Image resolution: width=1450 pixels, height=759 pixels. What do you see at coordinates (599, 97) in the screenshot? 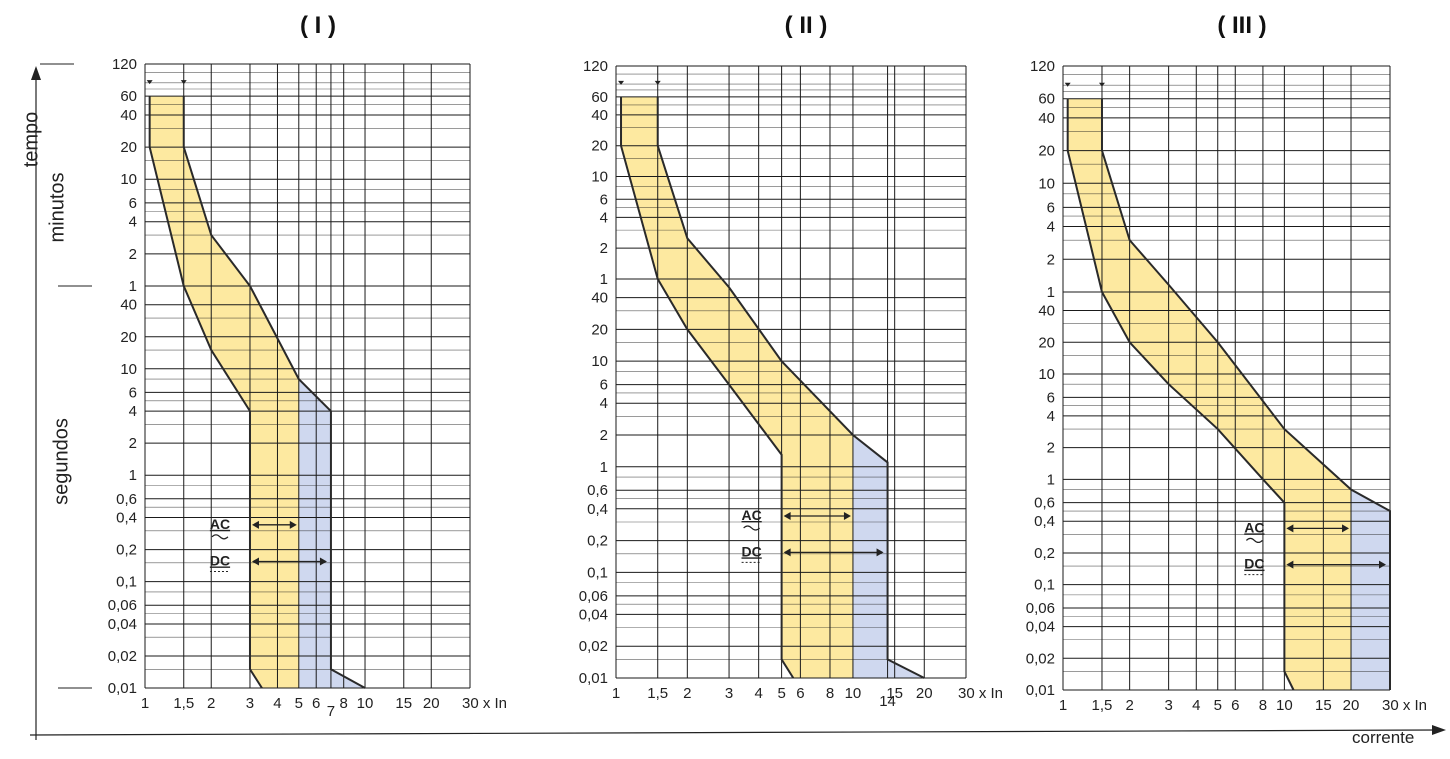
I see `y-tick-label-minutes: 60` at bounding box center [599, 97].